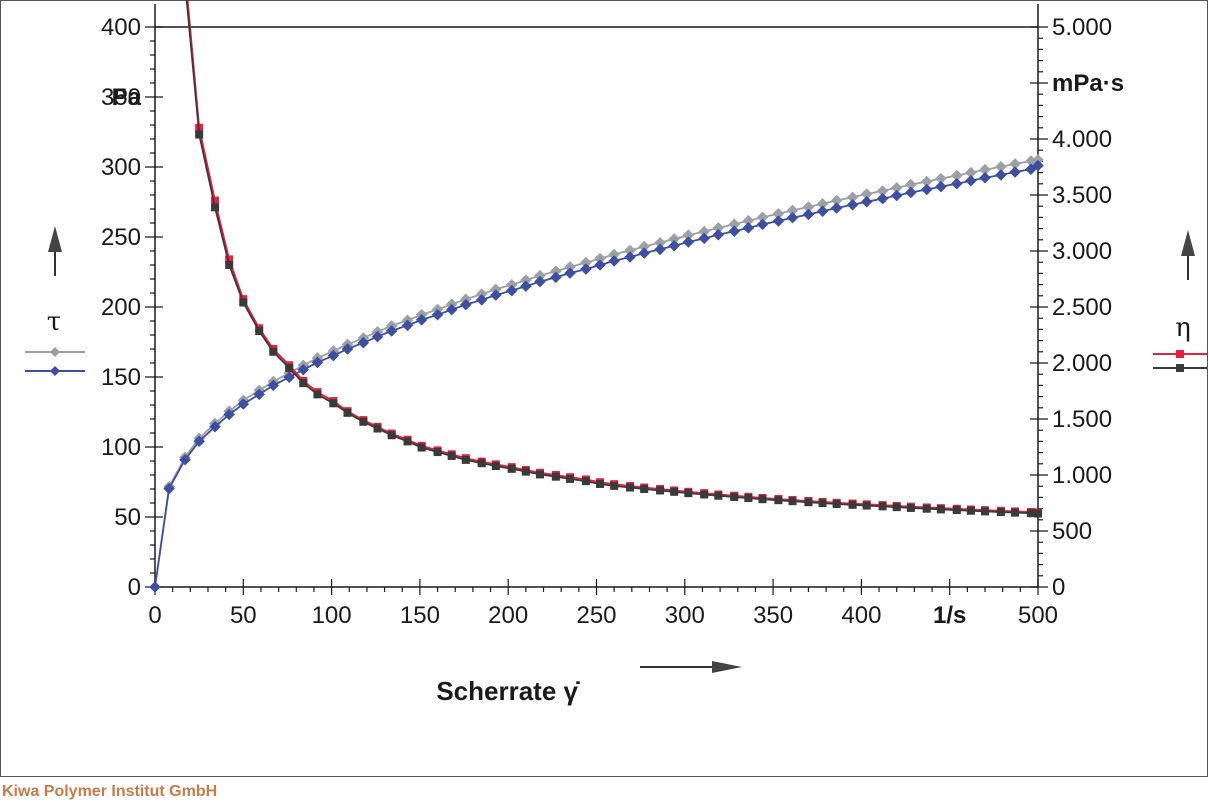 The image size is (1209, 804). I want to click on left-axis-symbol: τ, so click(54, 322).